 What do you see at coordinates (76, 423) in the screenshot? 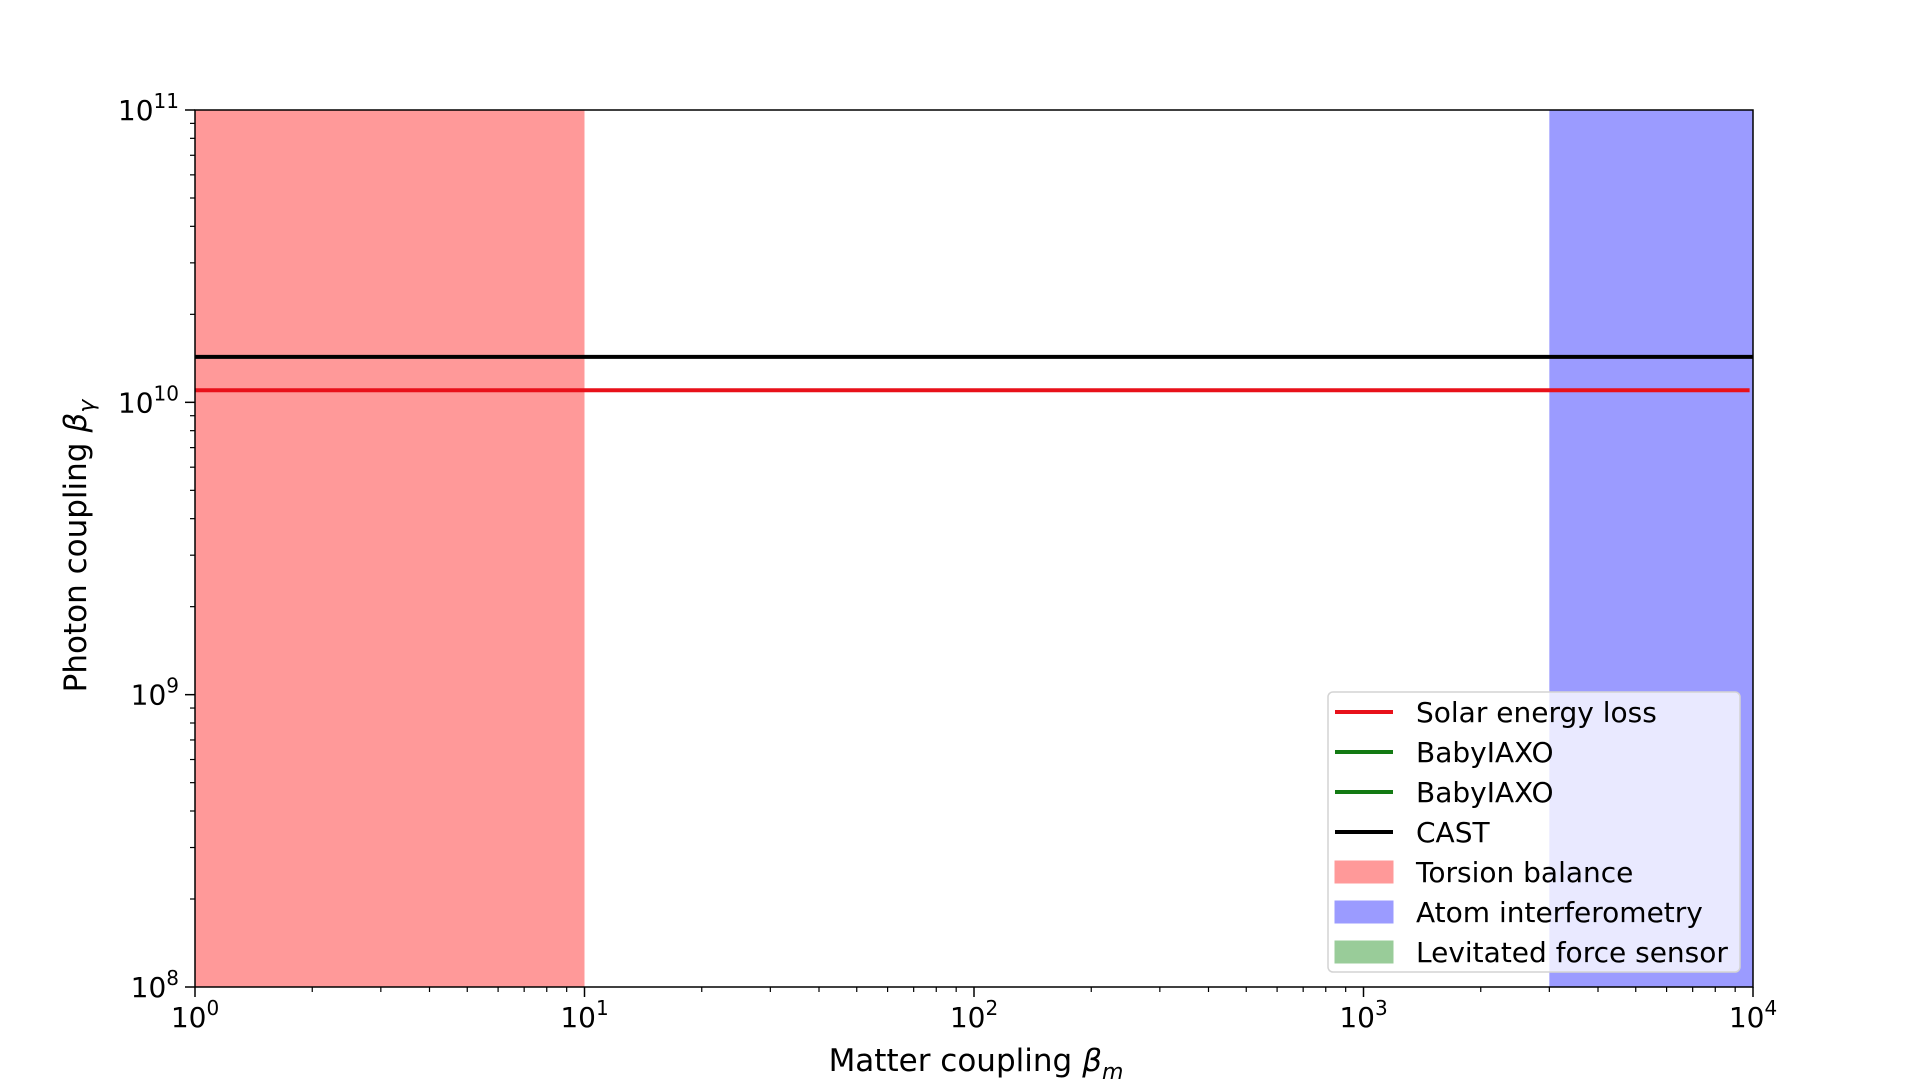
I see `y-axis-label-symbol: β` at bounding box center [76, 423].